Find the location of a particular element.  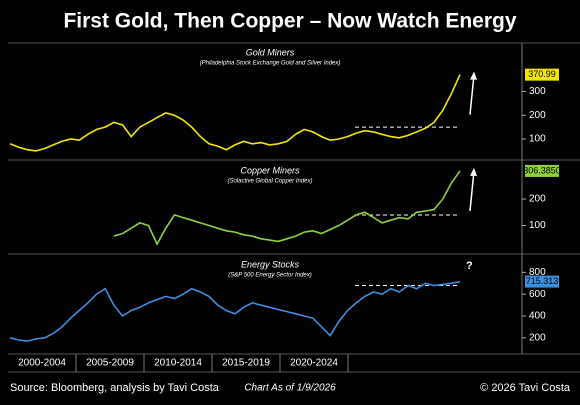

y-tick-label: 600 is located at coordinates (537, 294).